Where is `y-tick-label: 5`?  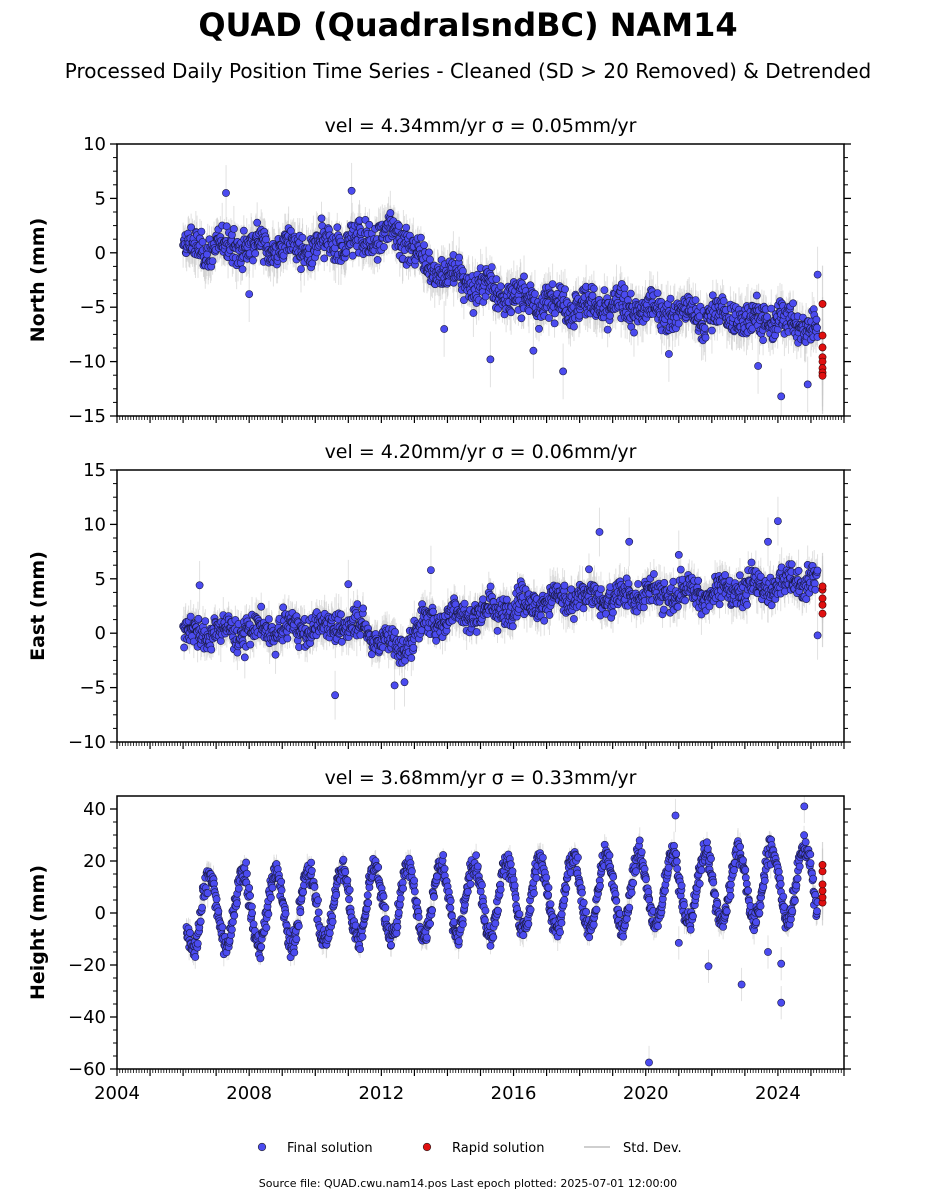 y-tick-label: 5 is located at coordinates (100, 198).